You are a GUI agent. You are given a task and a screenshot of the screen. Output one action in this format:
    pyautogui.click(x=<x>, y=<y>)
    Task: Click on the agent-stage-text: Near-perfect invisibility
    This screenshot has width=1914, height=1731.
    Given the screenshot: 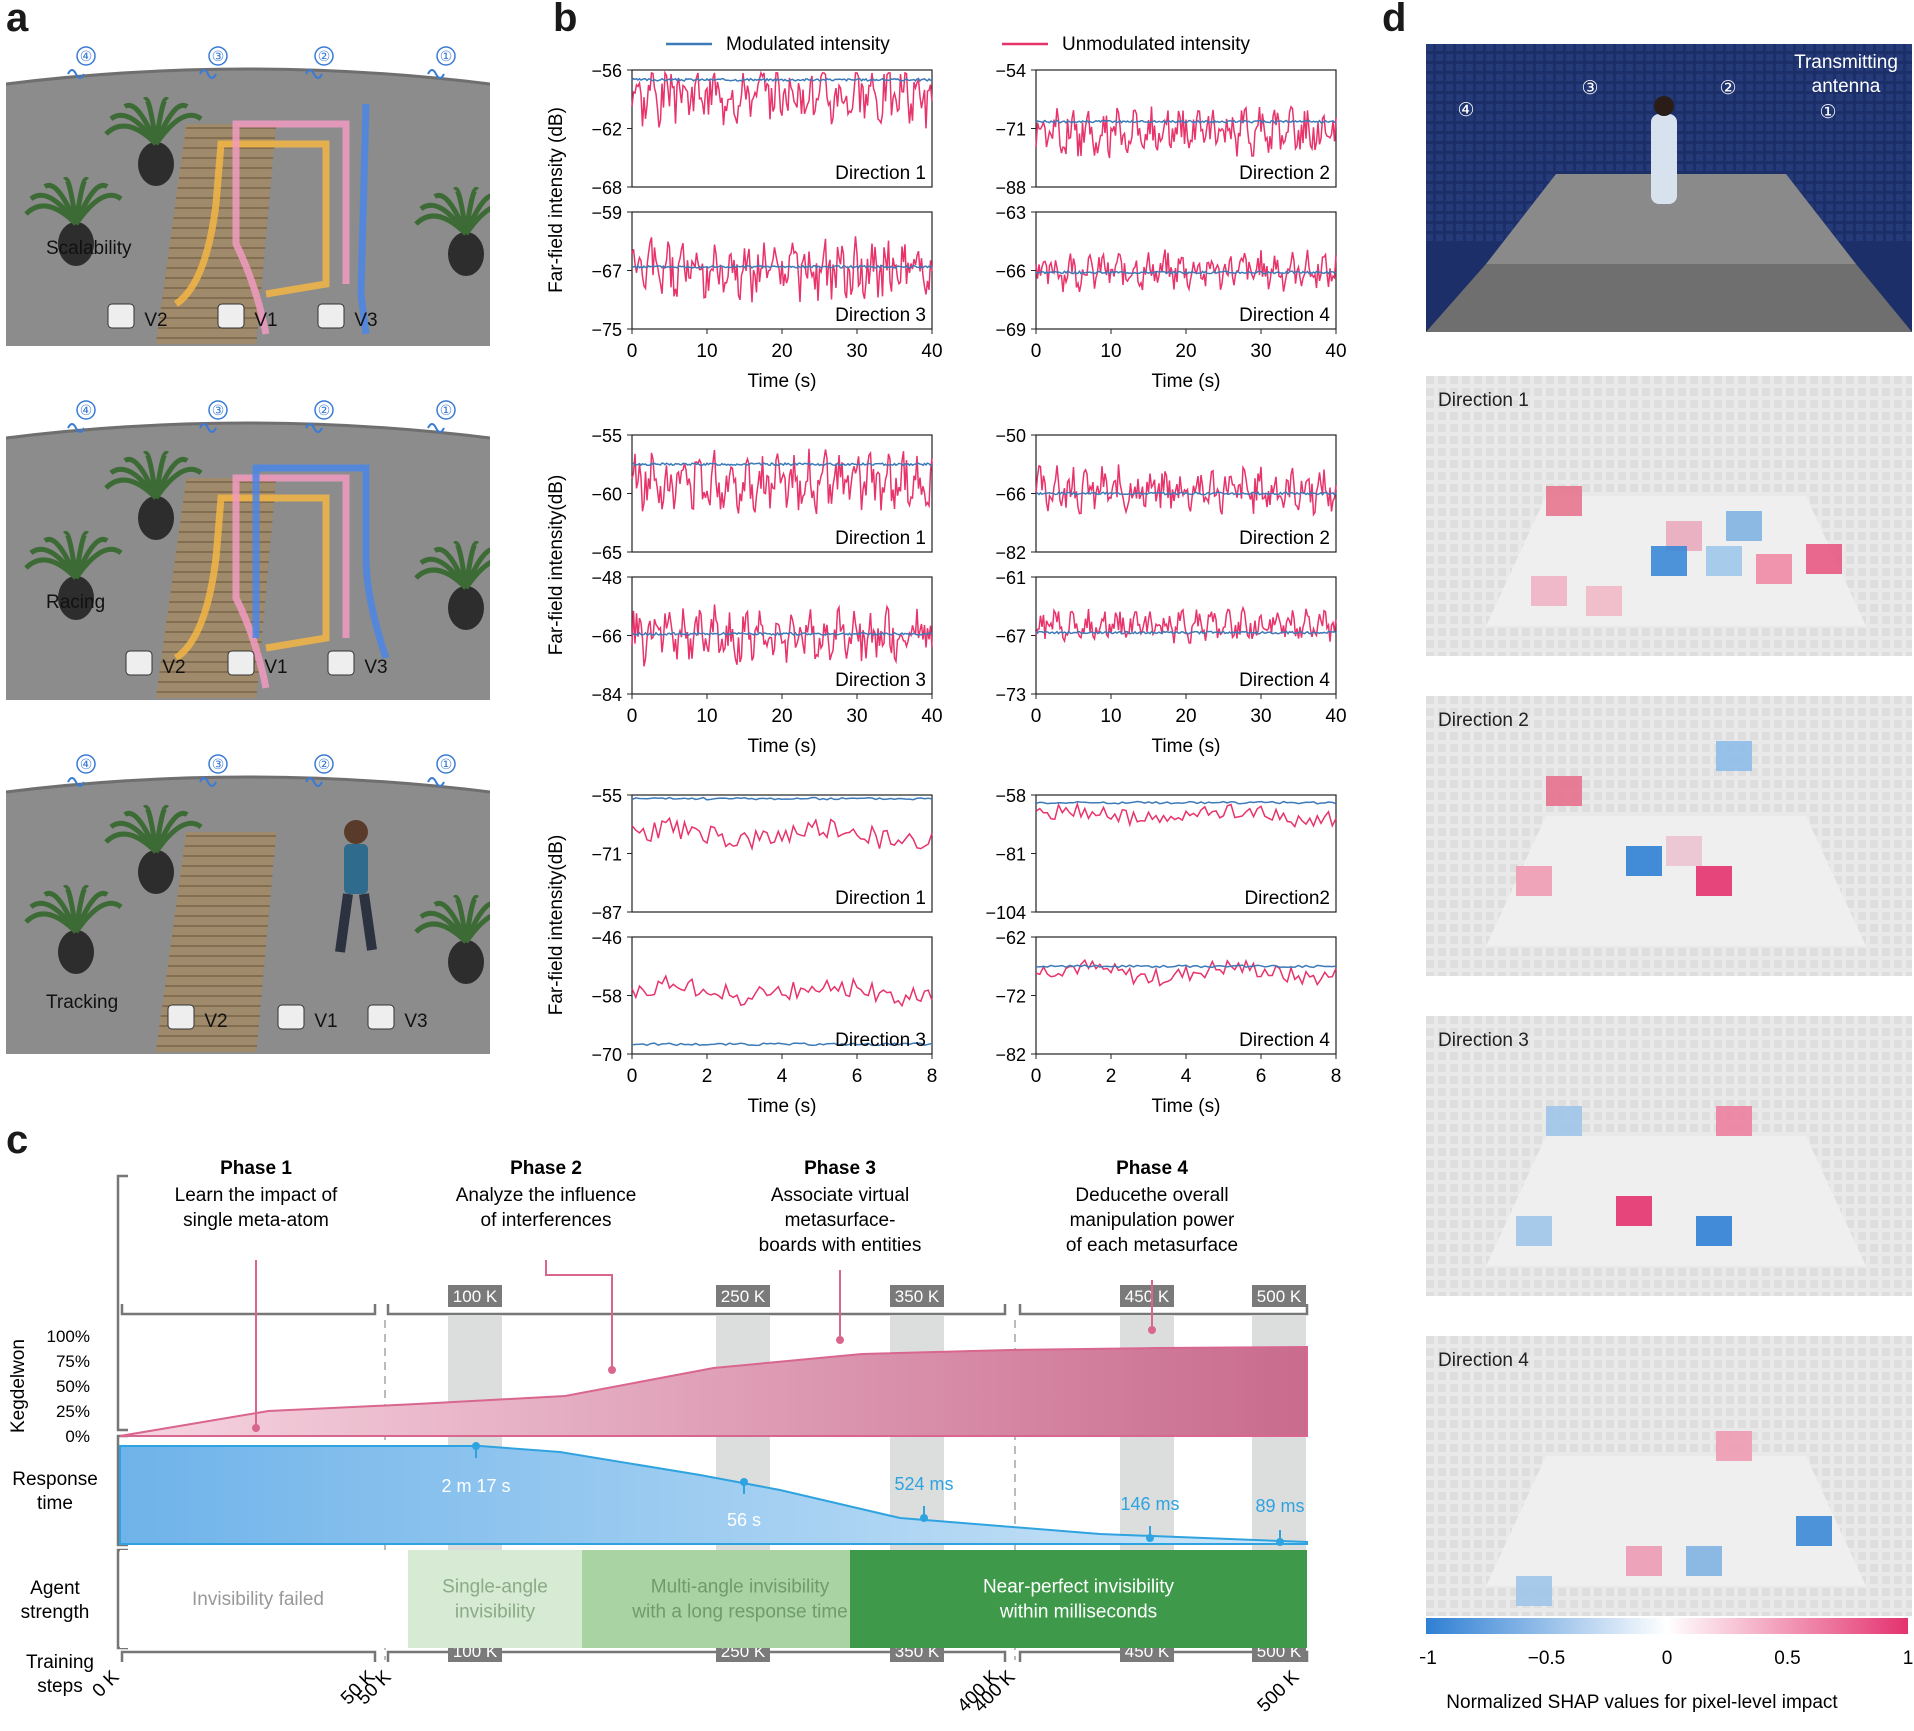 What is the action you would take?
    pyautogui.click(x=1079, y=1587)
    